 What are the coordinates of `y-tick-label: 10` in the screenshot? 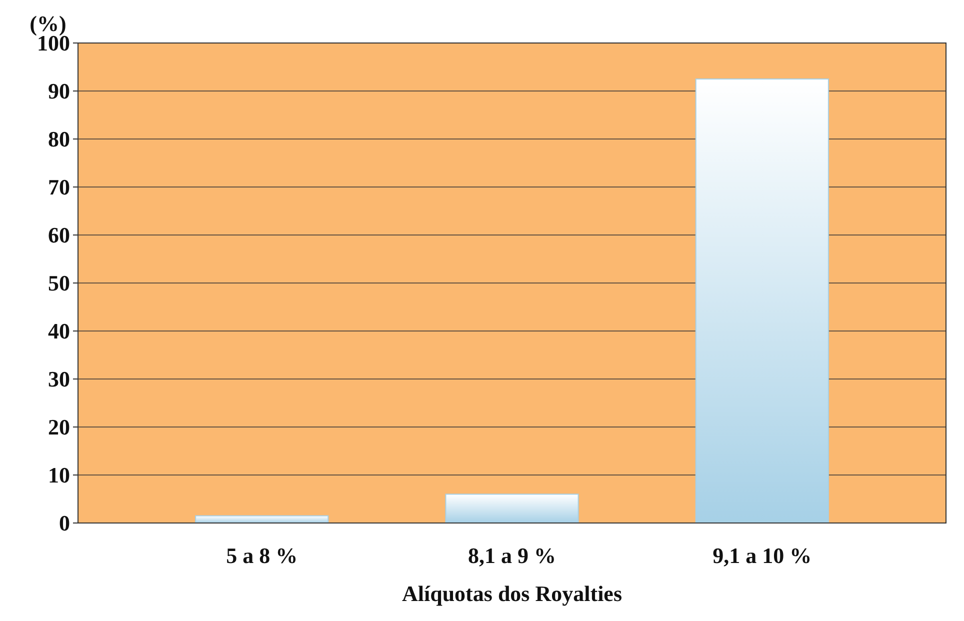 It's located at (59, 475).